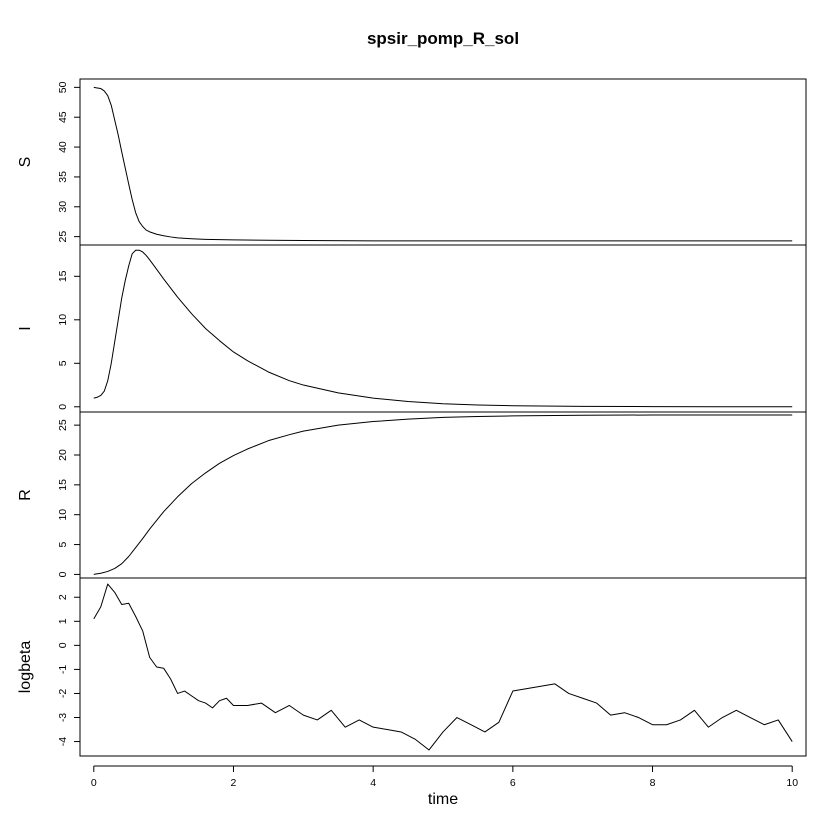 The image size is (840, 840). What do you see at coordinates (513, 783) in the screenshot?
I see `x-tick-label: 6` at bounding box center [513, 783].